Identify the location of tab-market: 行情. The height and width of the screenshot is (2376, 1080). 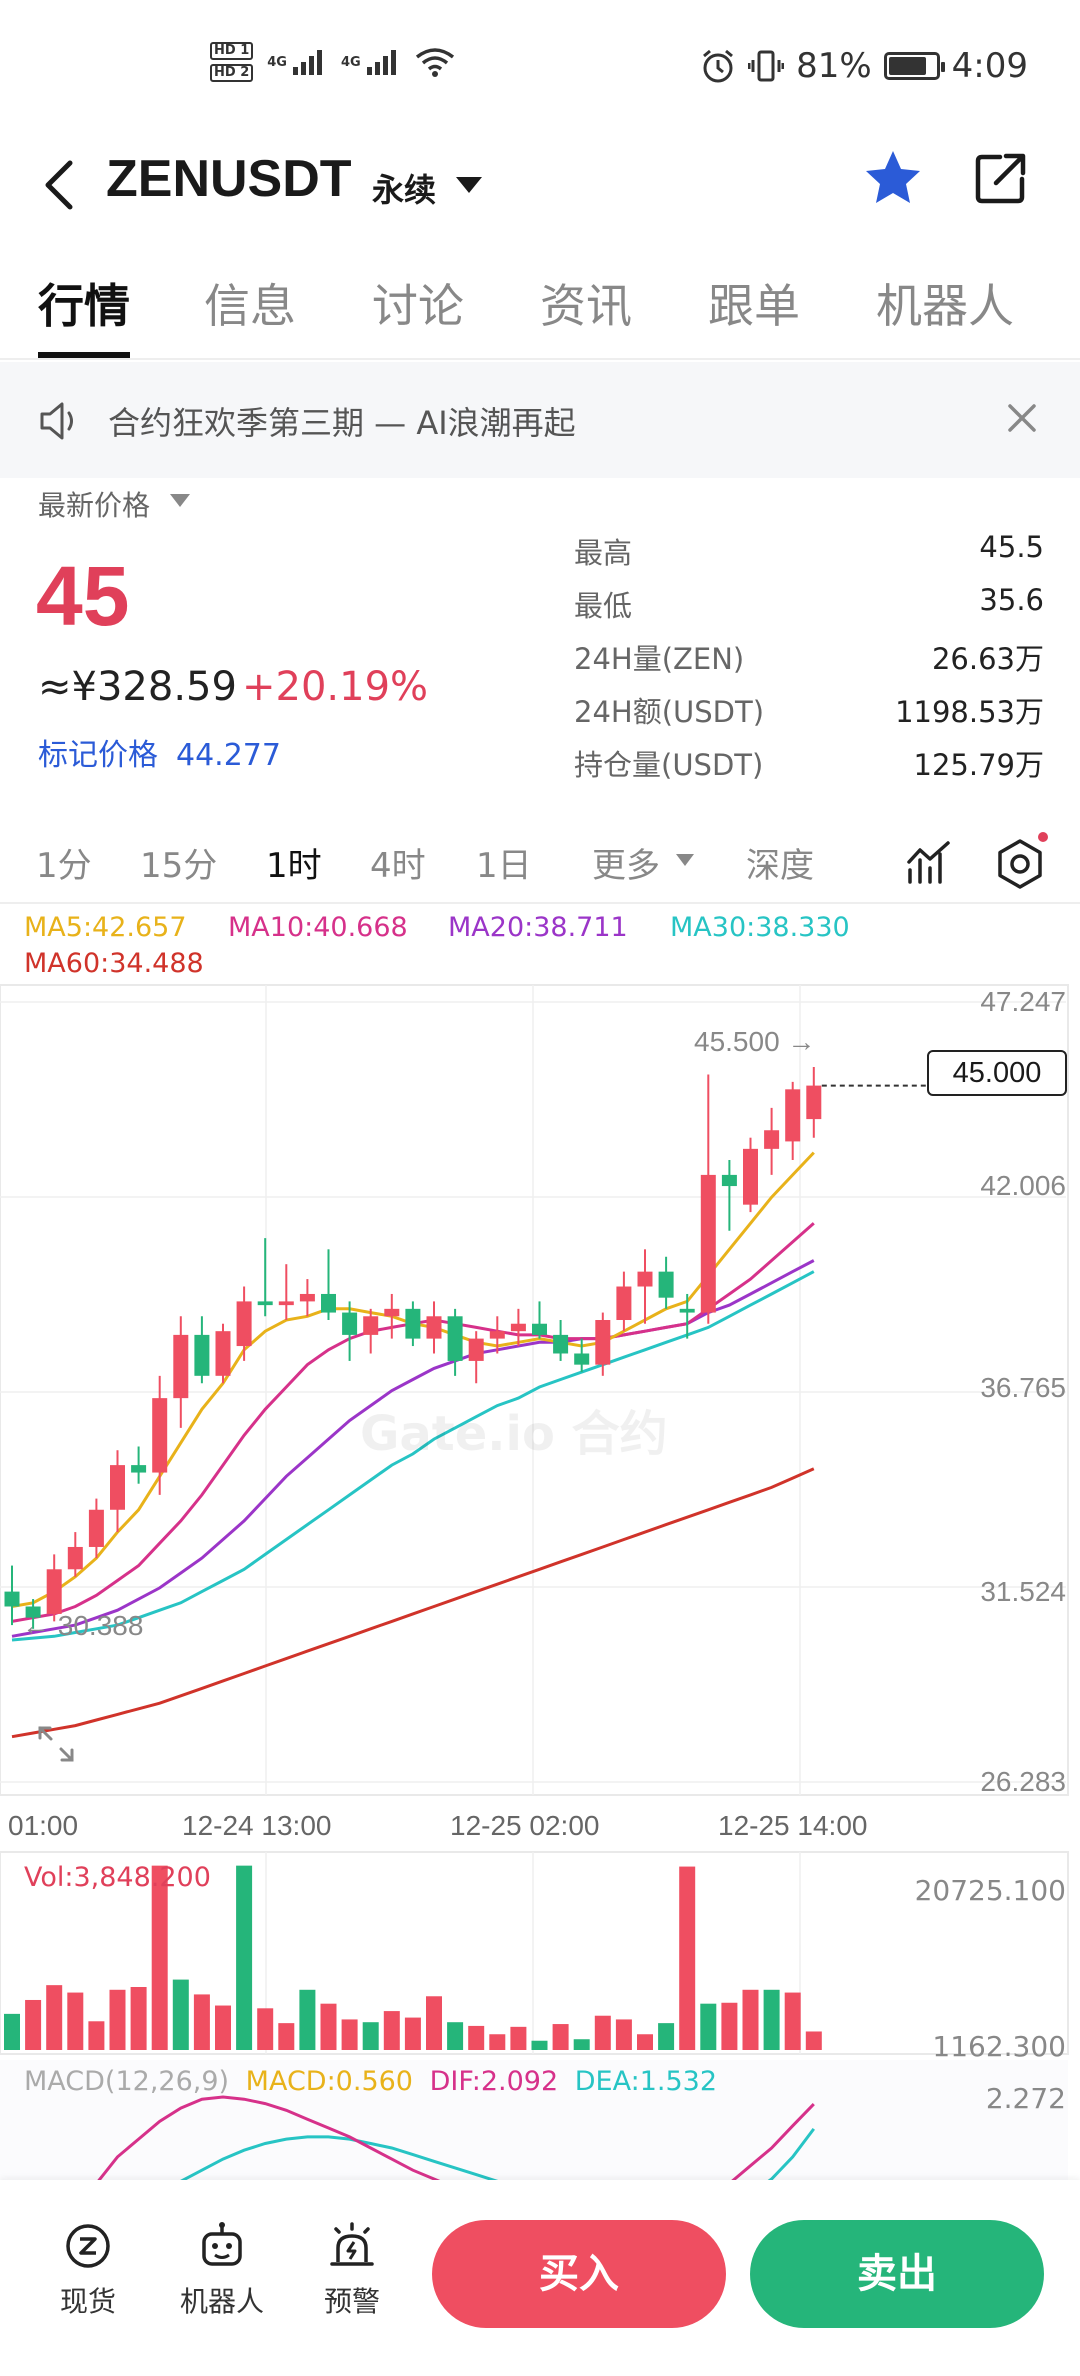
(84, 306).